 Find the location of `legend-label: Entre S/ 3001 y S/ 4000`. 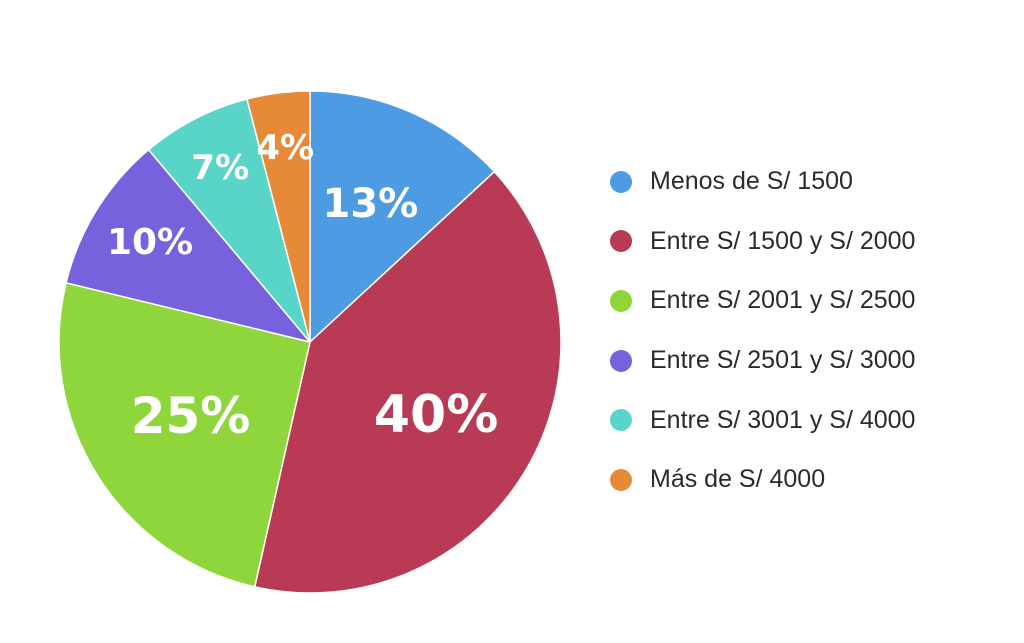

legend-label: Entre S/ 3001 y S/ 4000 is located at coordinates (783, 419).